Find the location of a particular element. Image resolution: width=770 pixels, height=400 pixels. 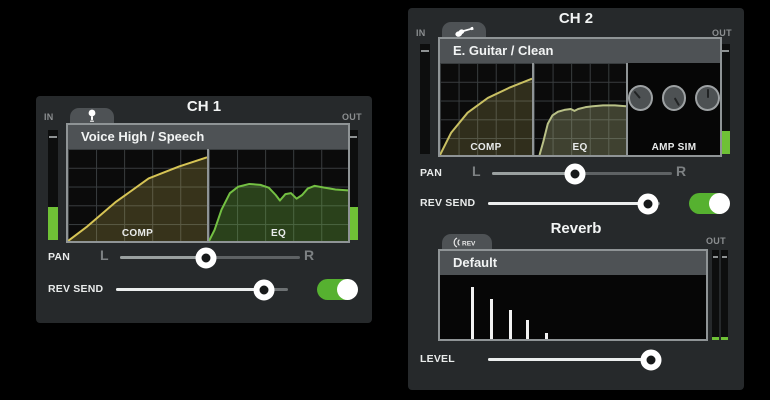

reverb-level-slider is located at coordinates (575, 359).